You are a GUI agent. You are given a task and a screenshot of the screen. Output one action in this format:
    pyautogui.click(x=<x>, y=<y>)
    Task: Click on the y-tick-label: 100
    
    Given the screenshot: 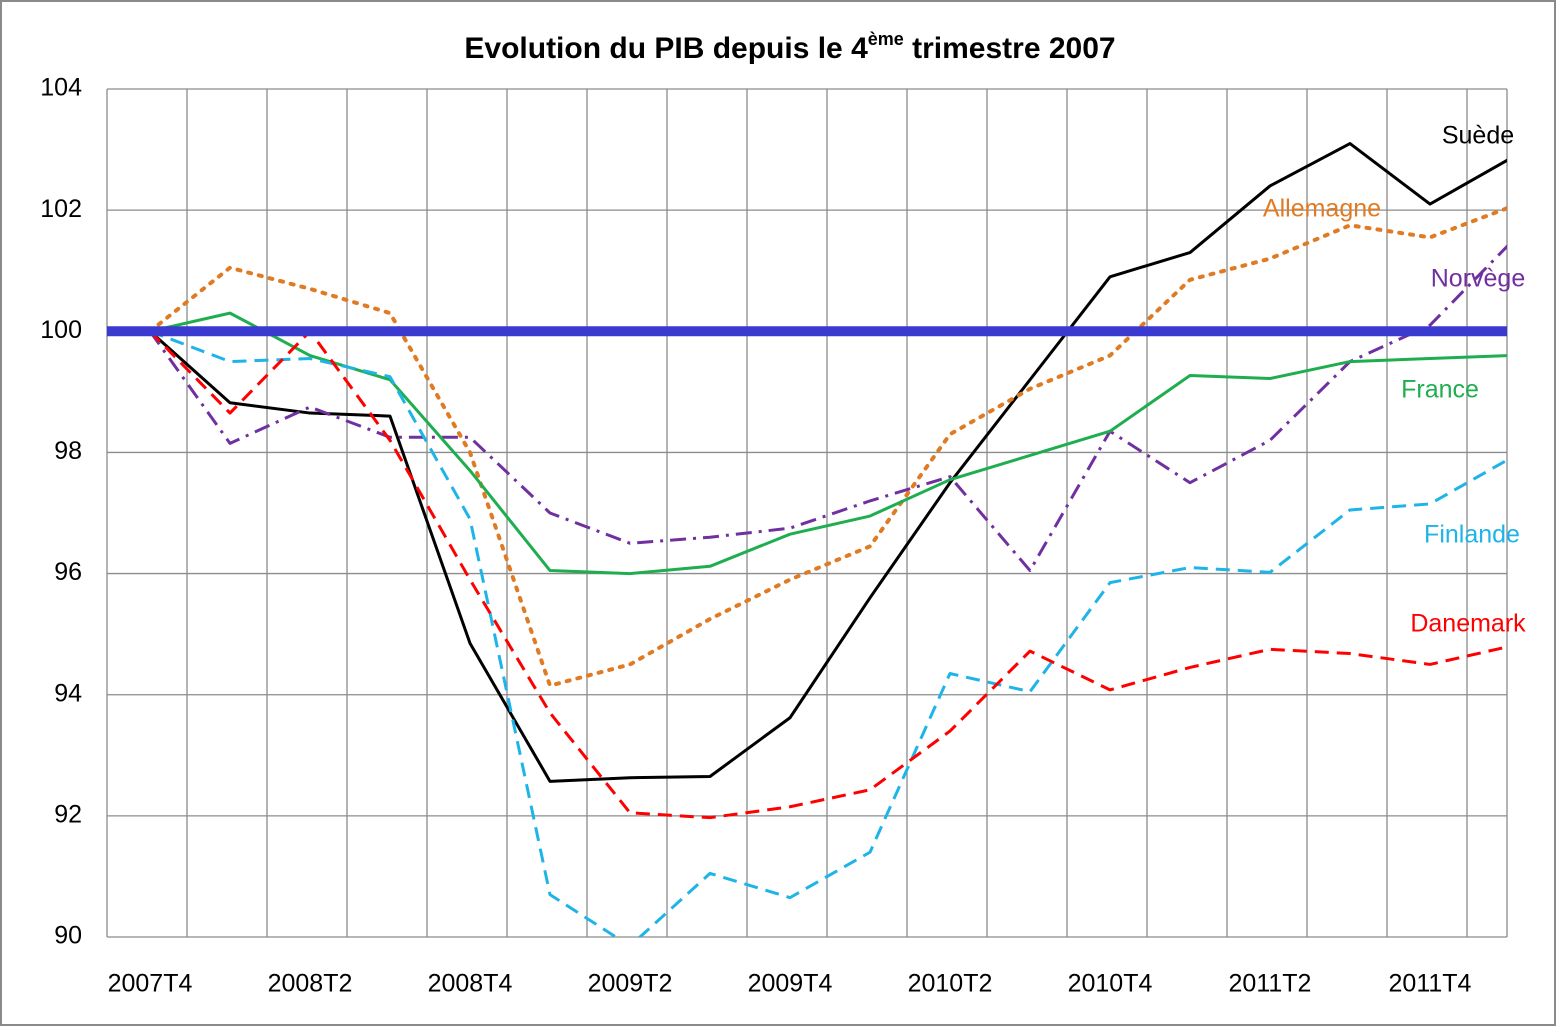 What is the action you would take?
    pyautogui.click(x=61, y=330)
    